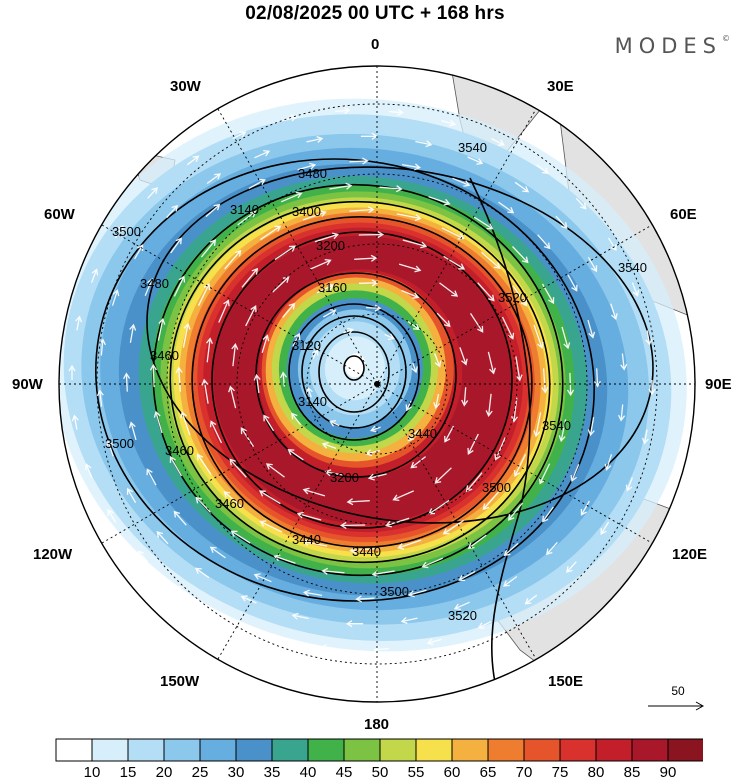  Describe the element at coordinates (380, 772) in the screenshot. I see `colorbar-label: 50` at that location.